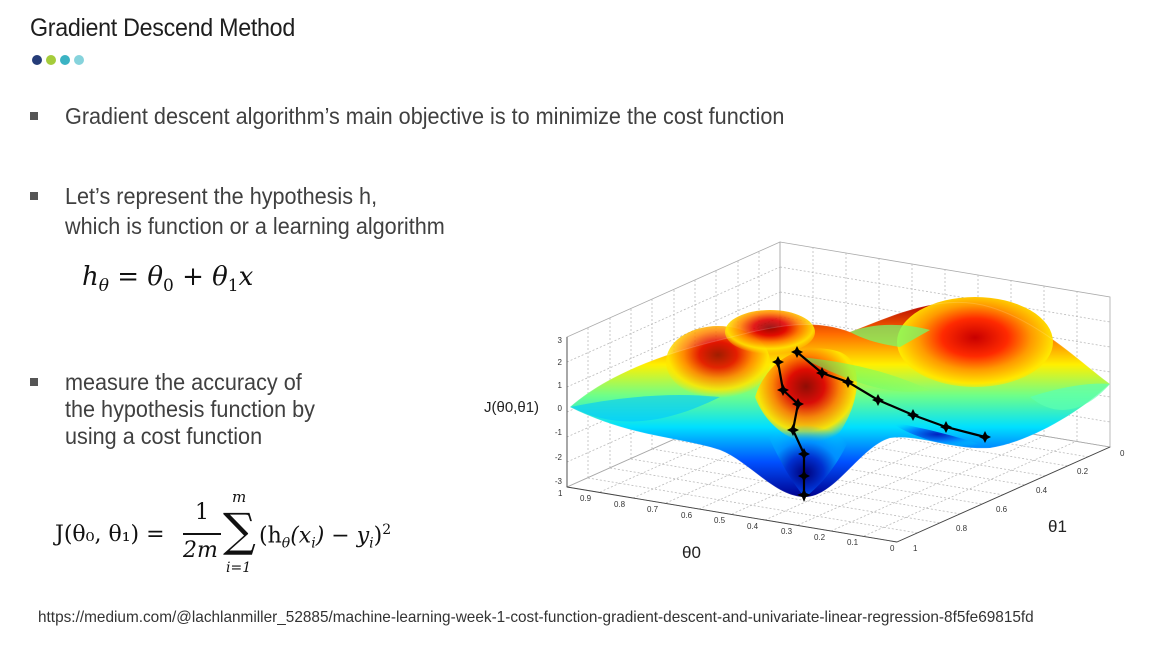  What do you see at coordinates (239, 497) in the screenshot?
I see `sum-upper-limit: m` at bounding box center [239, 497].